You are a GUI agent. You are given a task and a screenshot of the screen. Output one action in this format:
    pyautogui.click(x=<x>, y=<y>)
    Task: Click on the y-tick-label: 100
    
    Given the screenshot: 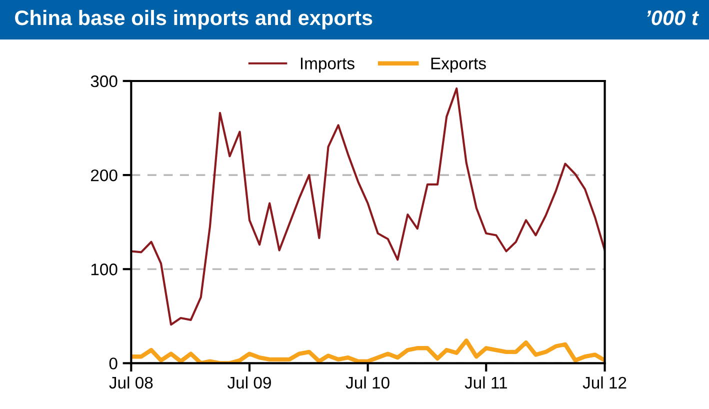 What is the action you would take?
    pyautogui.click(x=104, y=270)
    